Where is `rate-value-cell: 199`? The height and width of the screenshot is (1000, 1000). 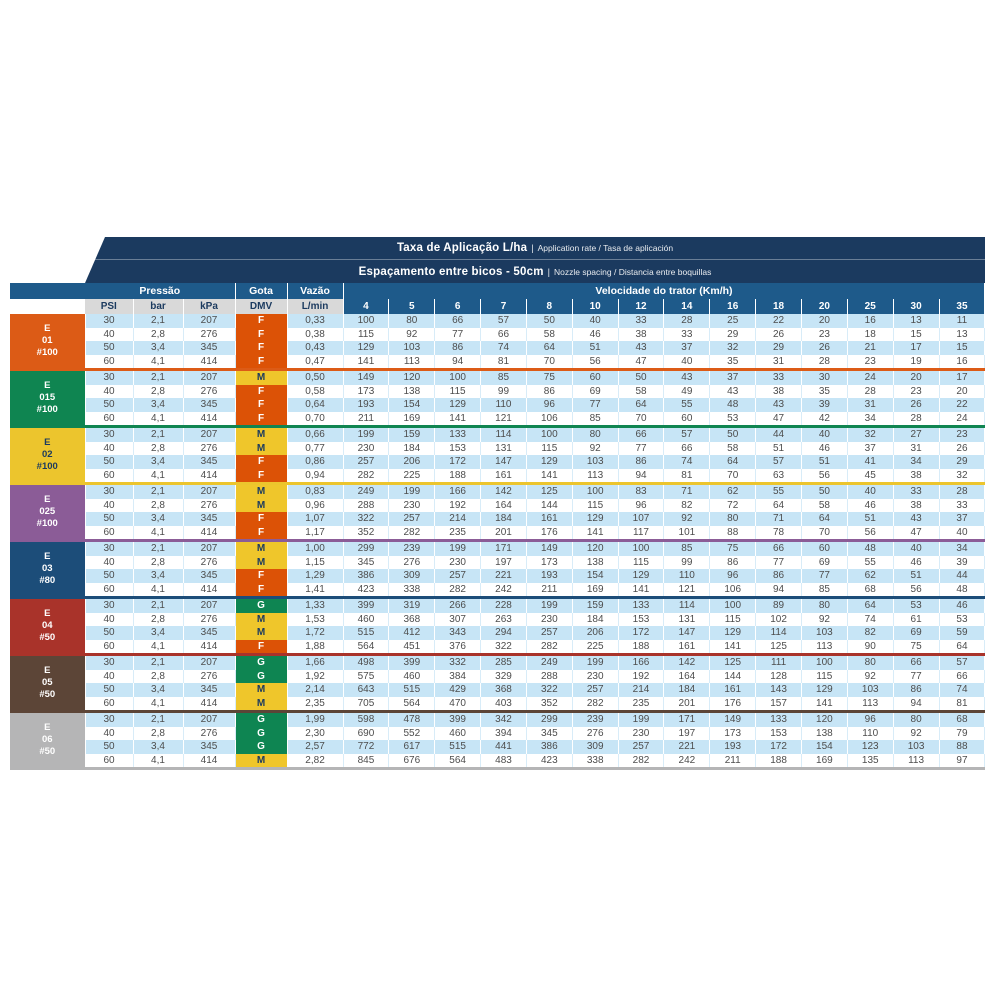
rate-value-cell: 199 is located at coordinates (412, 492).